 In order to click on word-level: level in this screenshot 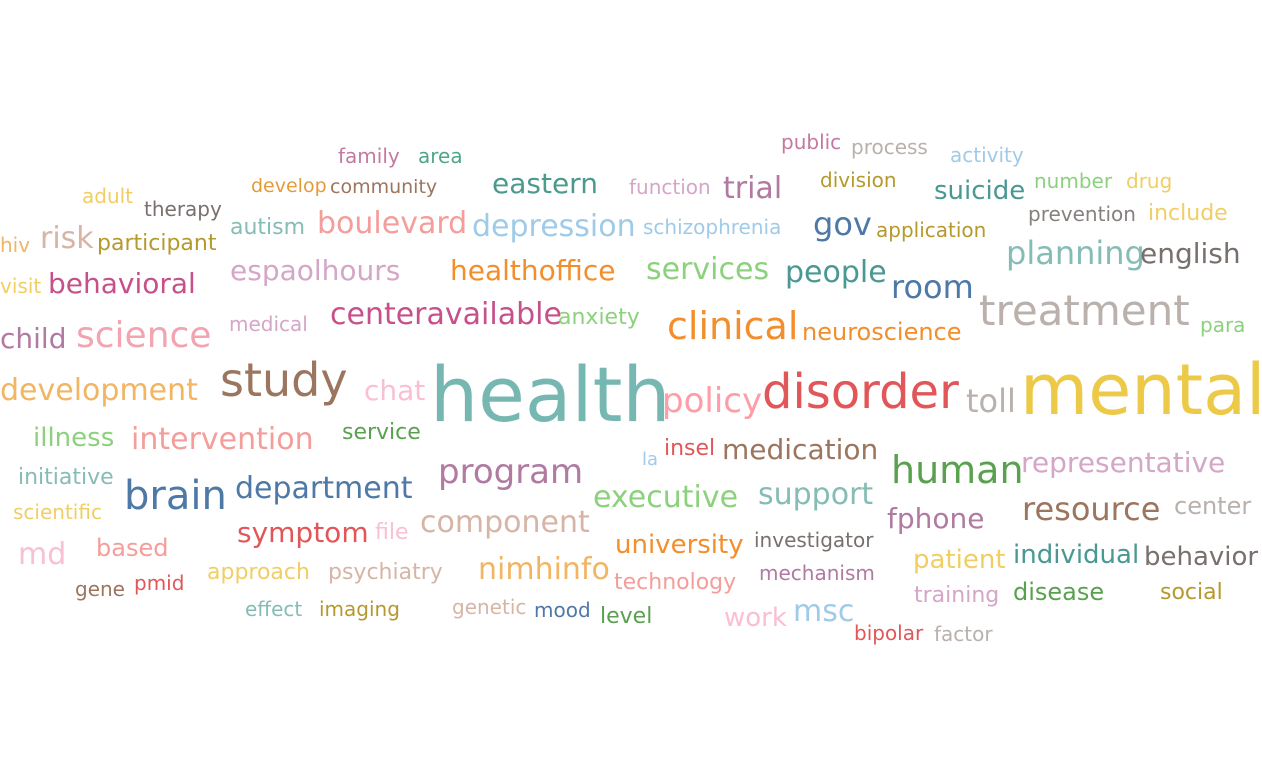, I will do `click(626, 616)`.